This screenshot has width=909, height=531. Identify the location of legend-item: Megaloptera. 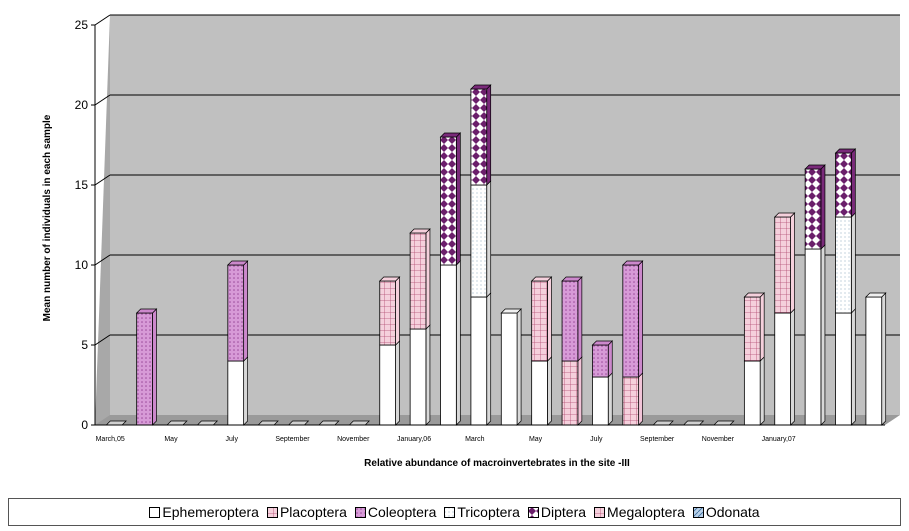
(639, 512).